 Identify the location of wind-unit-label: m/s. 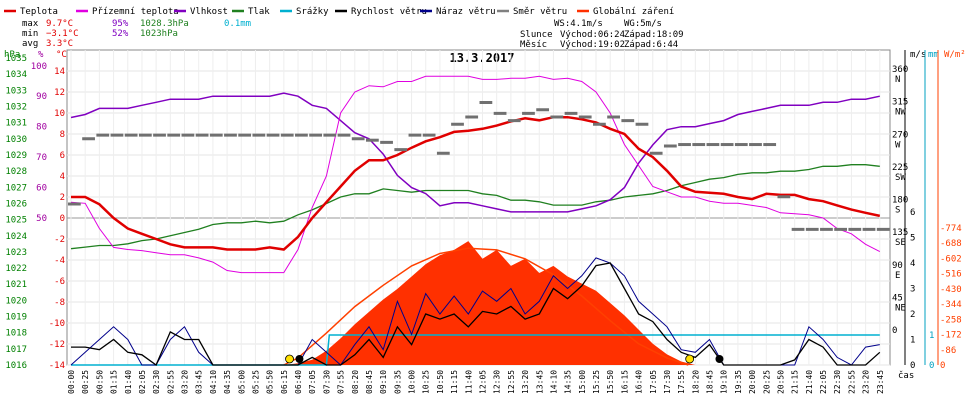
(918, 55).